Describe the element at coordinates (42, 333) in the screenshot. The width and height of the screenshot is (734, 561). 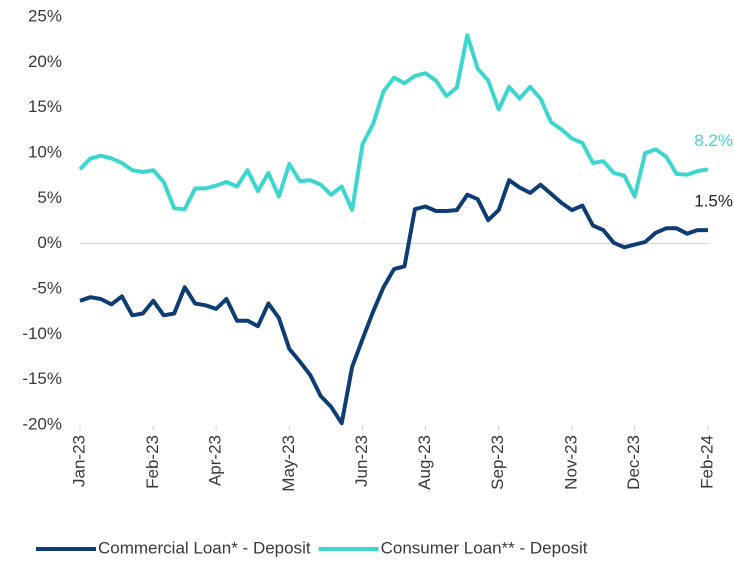
I see `y-tick-label: -10%` at that location.